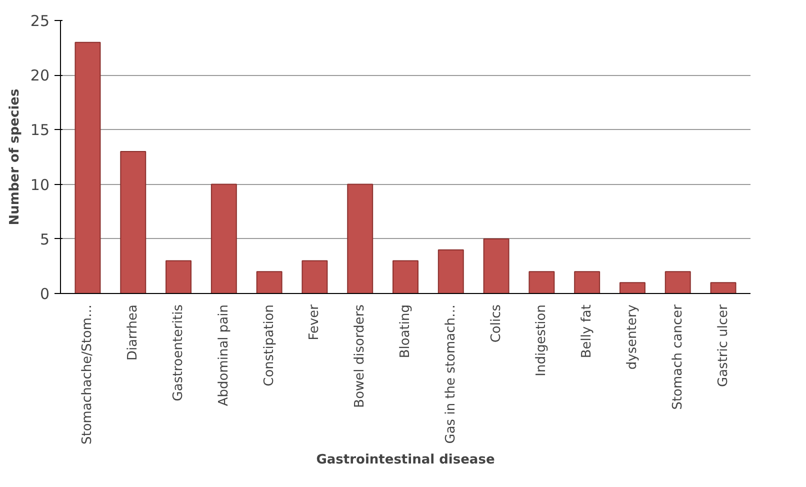 The image size is (806, 487). Describe the element at coordinates (45, 294) in the screenshot. I see `y-tick-label: 0` at that location.